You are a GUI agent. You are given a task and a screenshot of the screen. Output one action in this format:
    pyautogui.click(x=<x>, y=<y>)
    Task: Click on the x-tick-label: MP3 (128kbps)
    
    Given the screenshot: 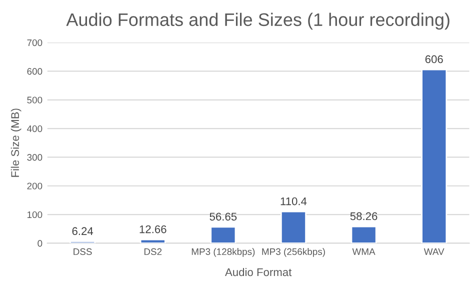 What is the action you would take?
    pyautogui.click(x=223, y=252)
    